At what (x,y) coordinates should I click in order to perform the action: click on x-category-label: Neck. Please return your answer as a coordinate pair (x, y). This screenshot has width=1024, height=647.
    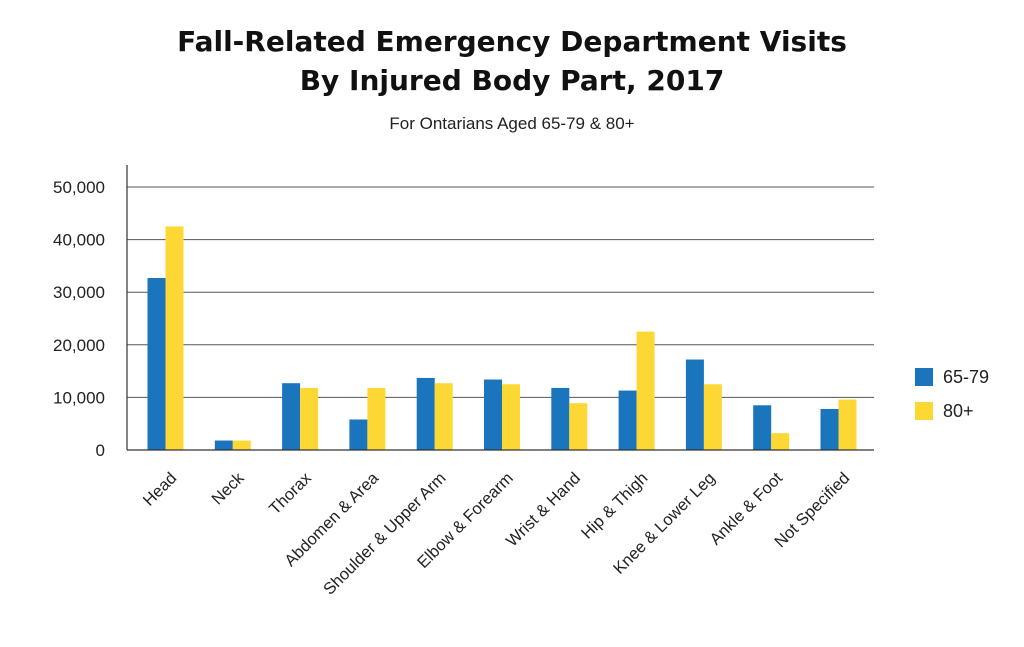
    Looking at the image, I should click on (228, 489).